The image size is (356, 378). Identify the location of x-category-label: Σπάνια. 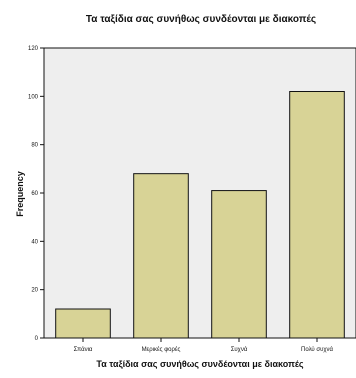
(83, 349).